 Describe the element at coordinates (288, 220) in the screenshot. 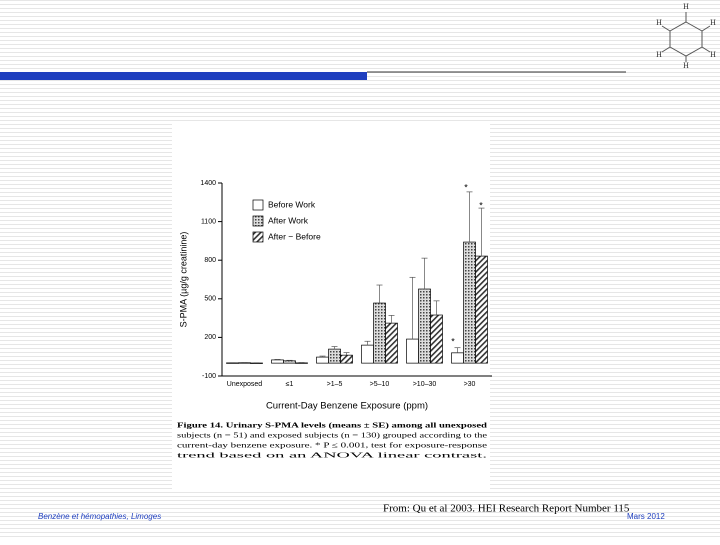

I see `legend-label: After Work` at that location.